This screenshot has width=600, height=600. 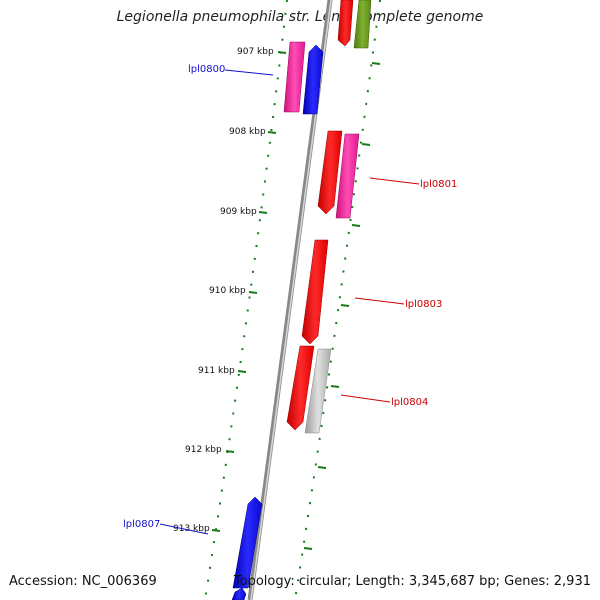 What do you see at coordinates (294, 77) in the screenshot?
I see `gene-magenta-lpl0800` at bounding box center [294, 77].